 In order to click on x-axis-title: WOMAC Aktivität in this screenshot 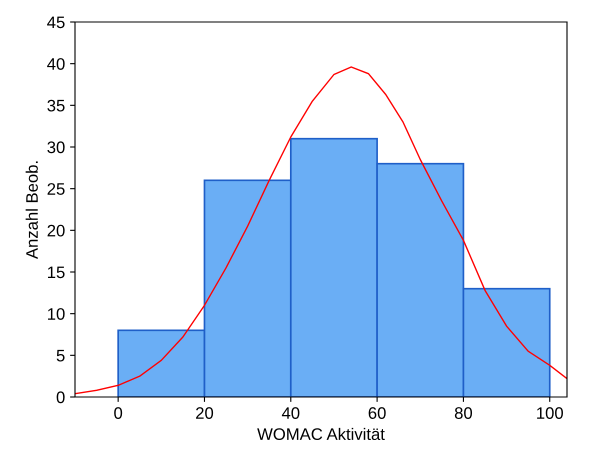, I will do `click(321, 434)`.